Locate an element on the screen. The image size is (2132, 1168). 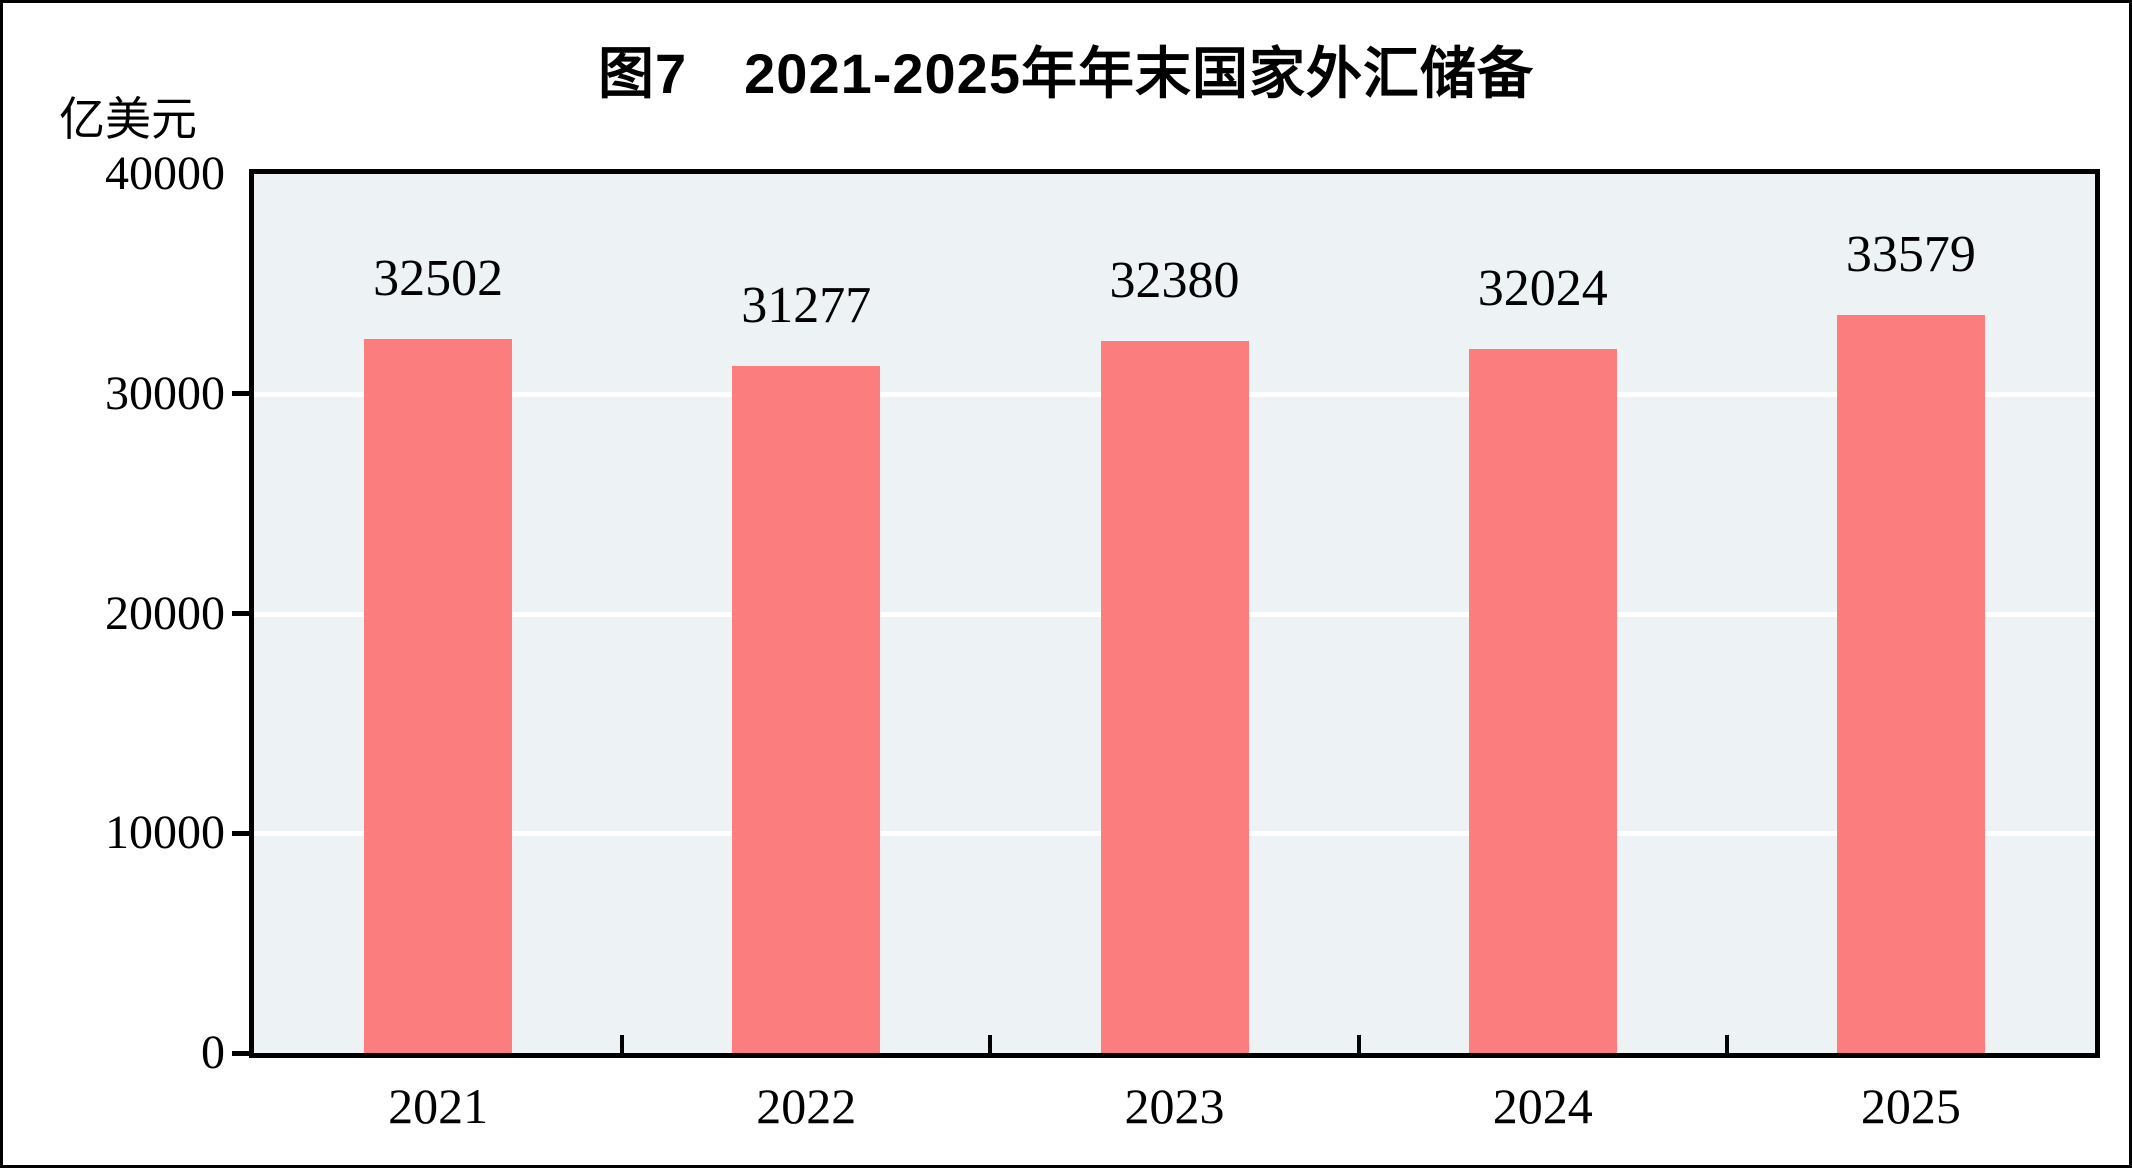
y-axis-tick-label: 20000 is located at coordinates (165, 613).